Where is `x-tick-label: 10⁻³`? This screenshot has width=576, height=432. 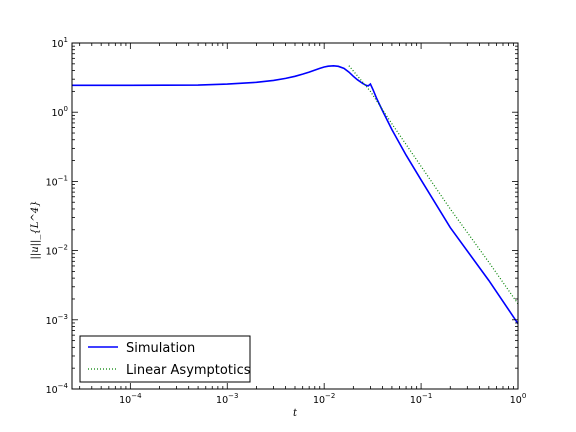
x-tick-label: 10⁻³ is located at coordinates (227, 399).